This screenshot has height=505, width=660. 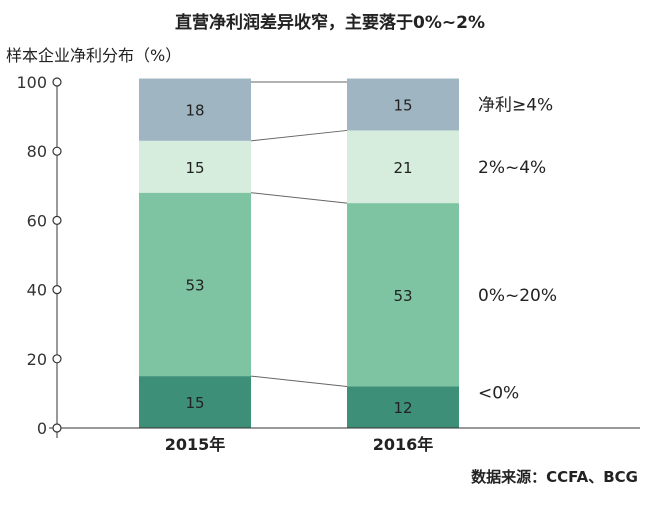 I want to click on segment-connectors, so click(x=299, y=234).